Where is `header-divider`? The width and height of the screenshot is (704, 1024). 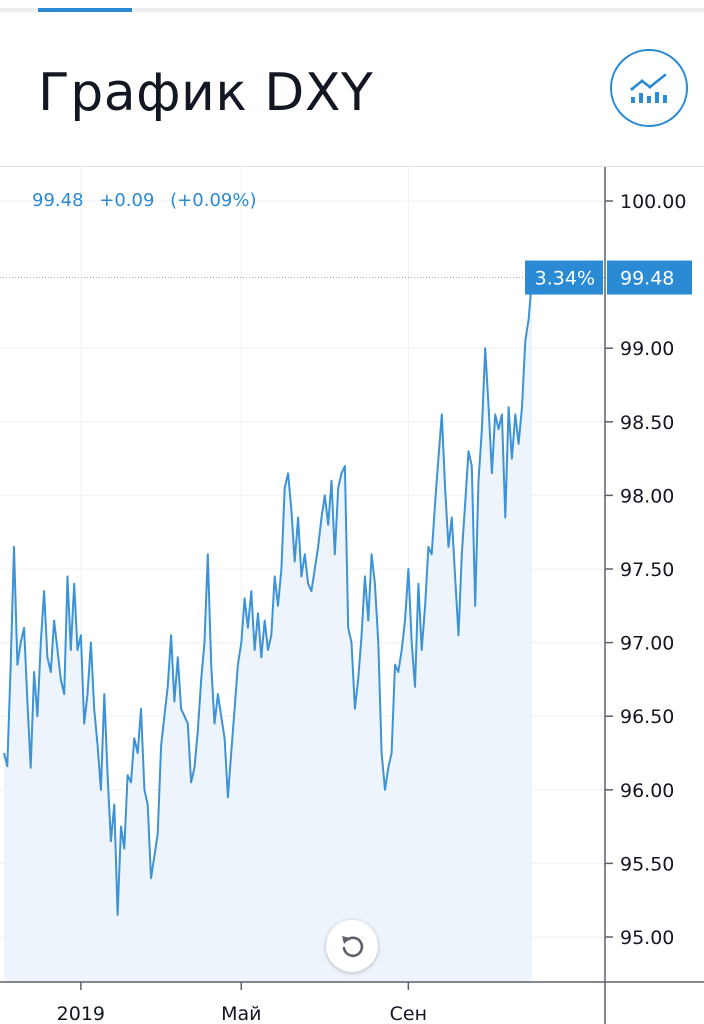 header-divider is located at coordinates (352, 166).